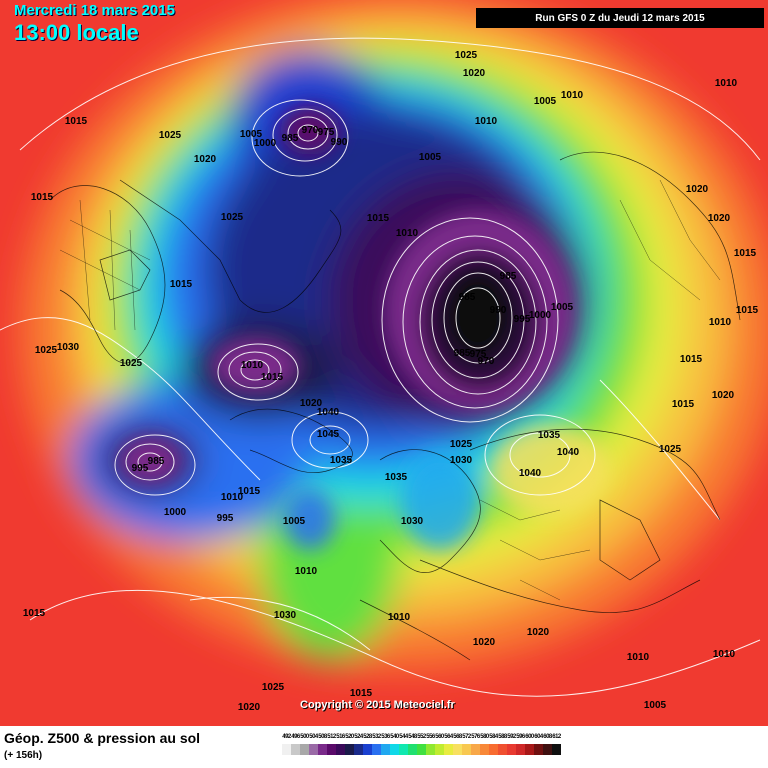  I want to click on color-scale-bar, so click(516, 749).